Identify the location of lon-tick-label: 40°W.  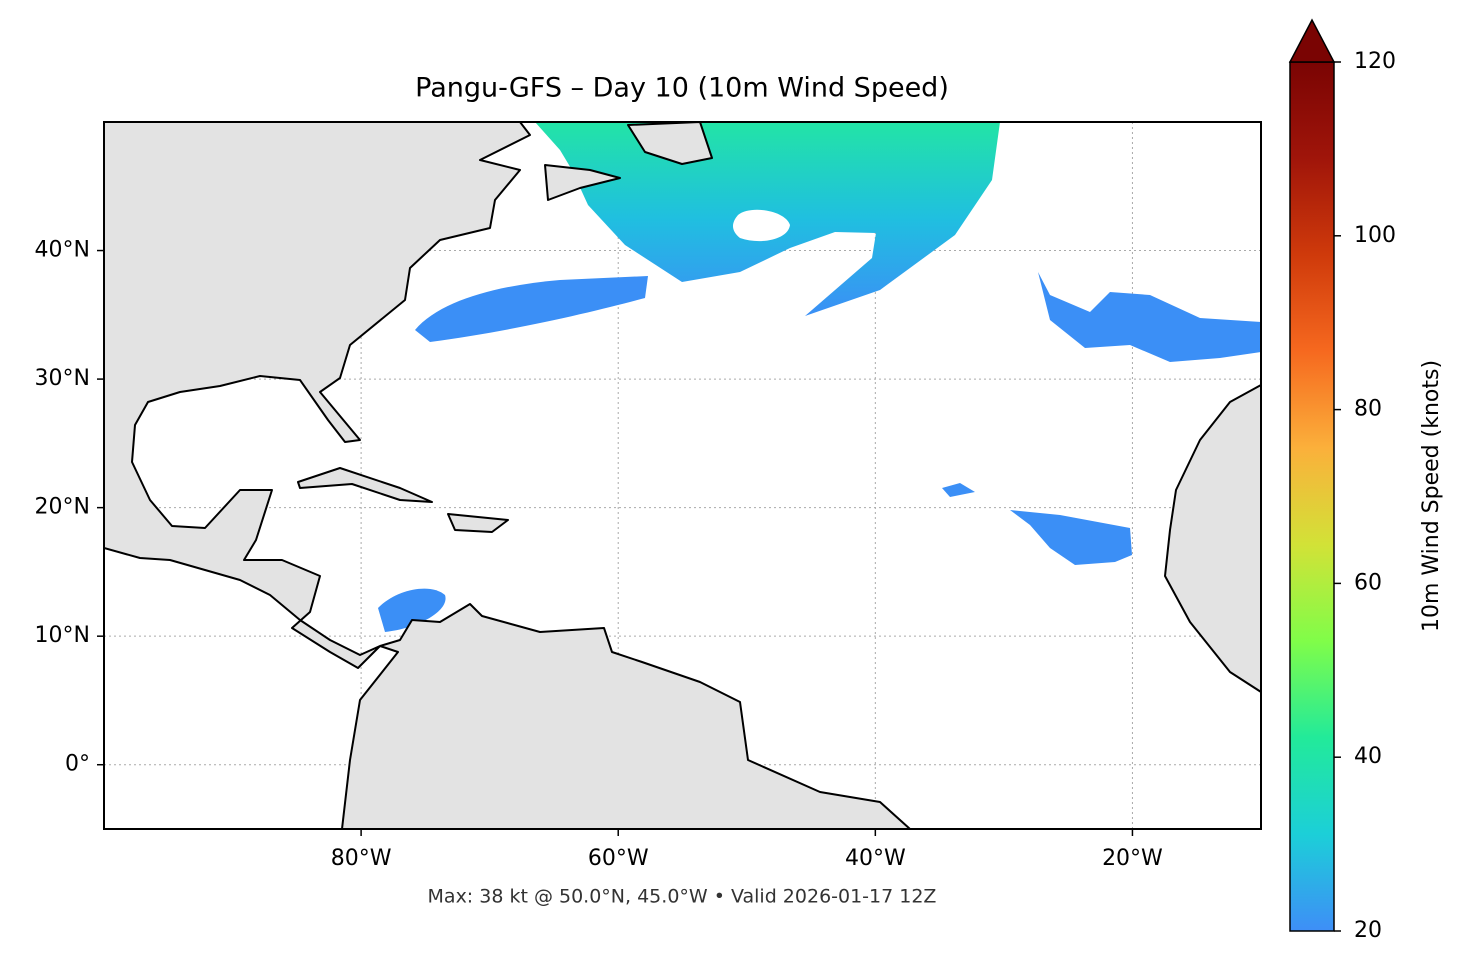
(875, 858).